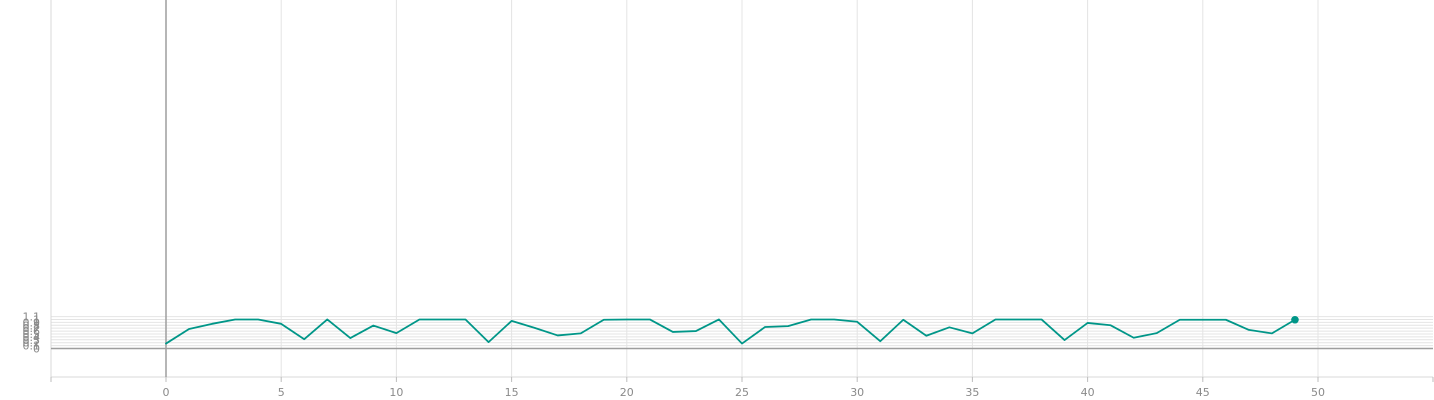 This screenshot has width=1434, height=400. I want to click on y-tick-label: 0.9, so click(32, 322).